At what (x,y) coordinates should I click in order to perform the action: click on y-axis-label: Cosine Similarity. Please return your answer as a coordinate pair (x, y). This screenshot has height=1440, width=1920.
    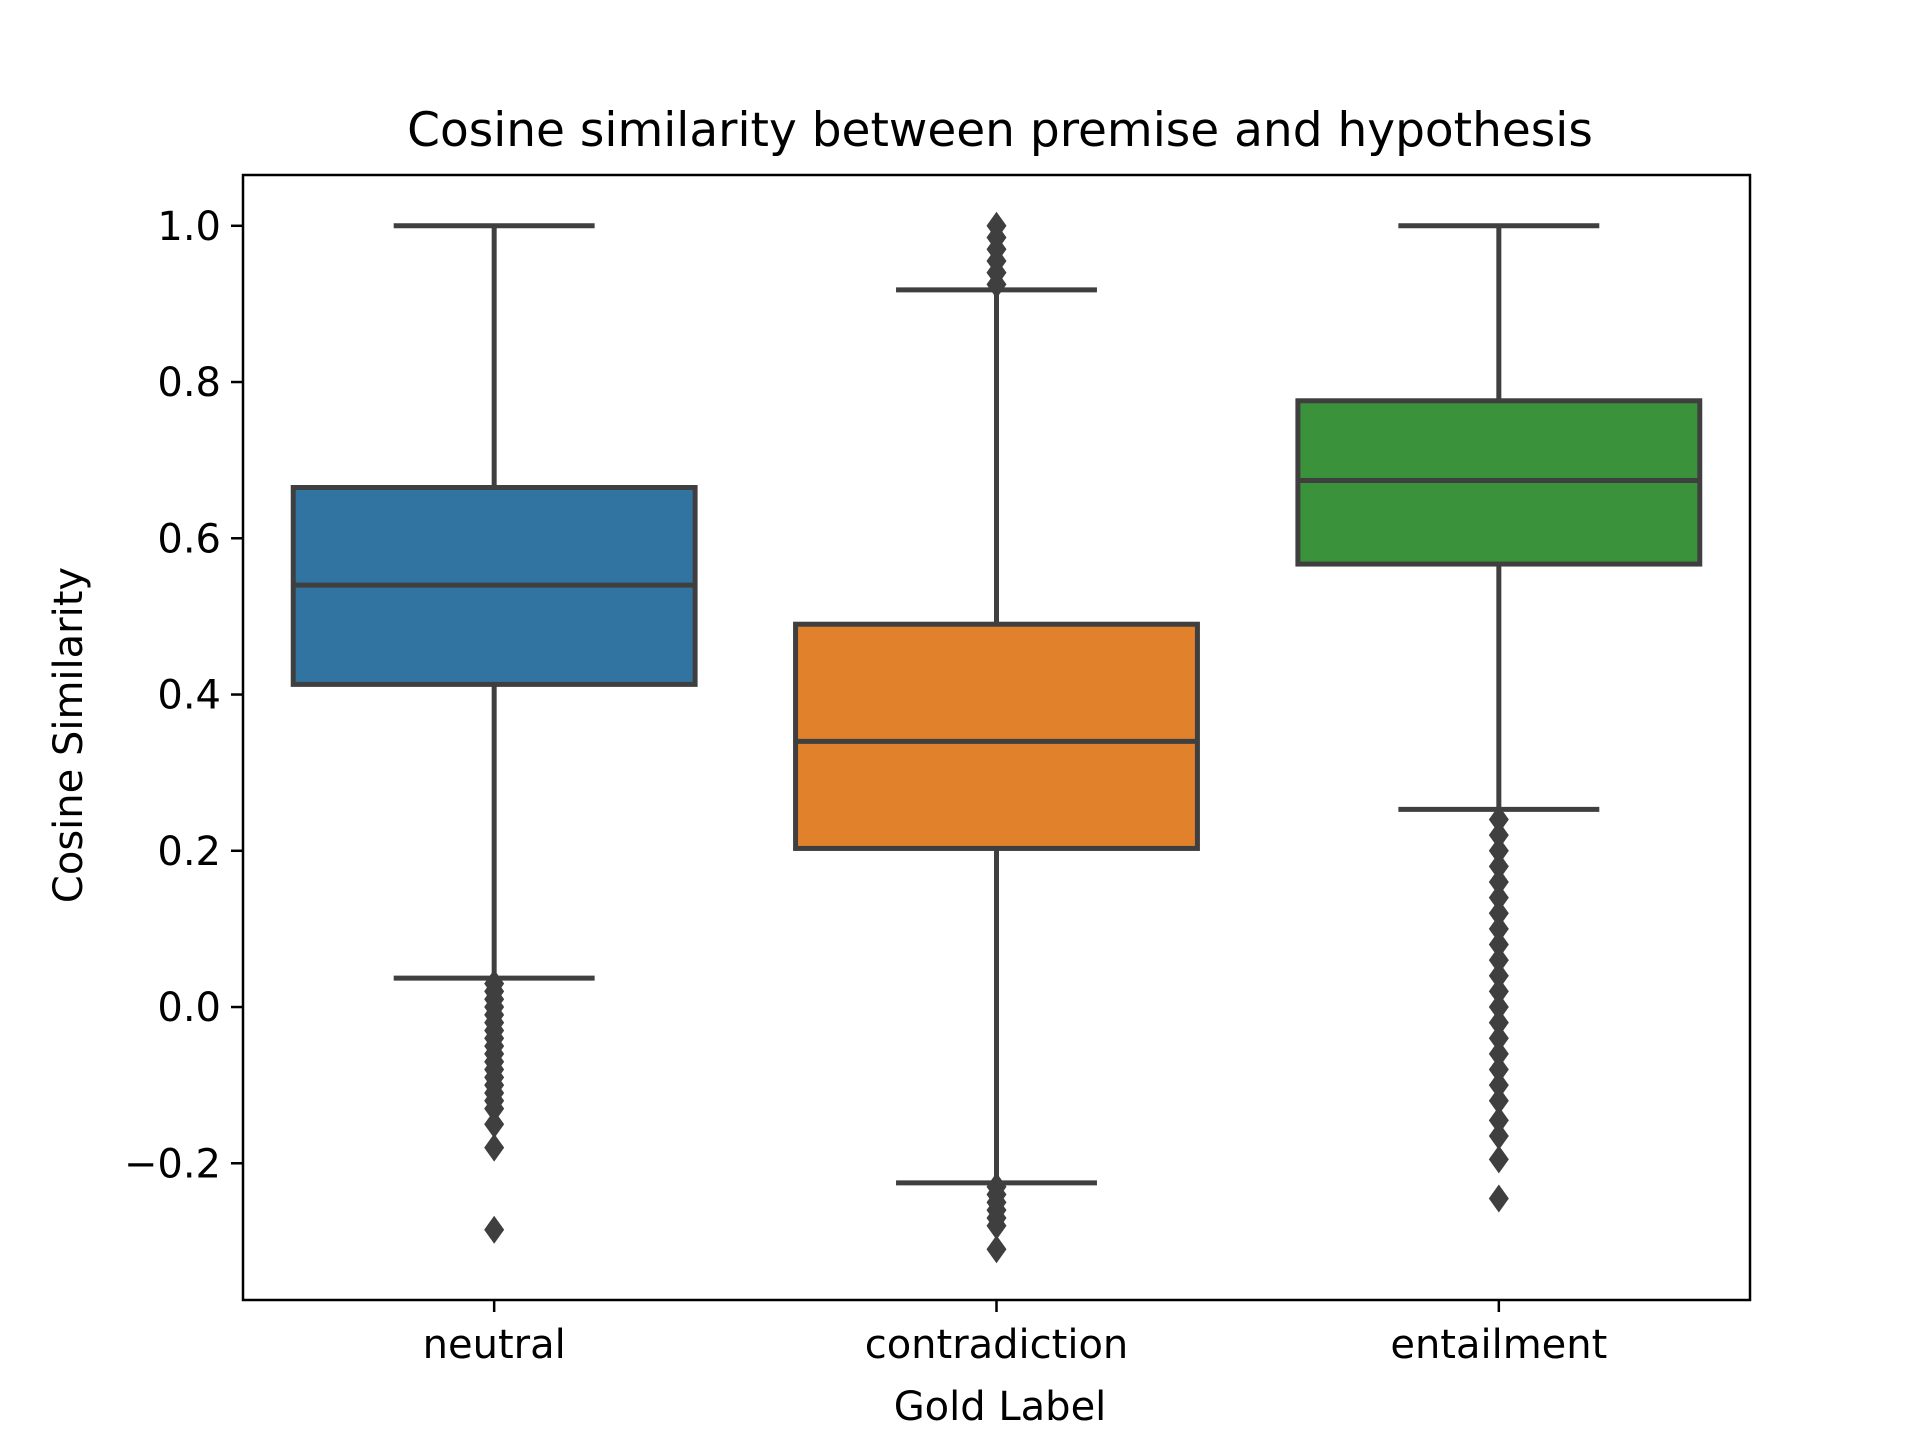
    Looking at the image, I should click on (69, 735).